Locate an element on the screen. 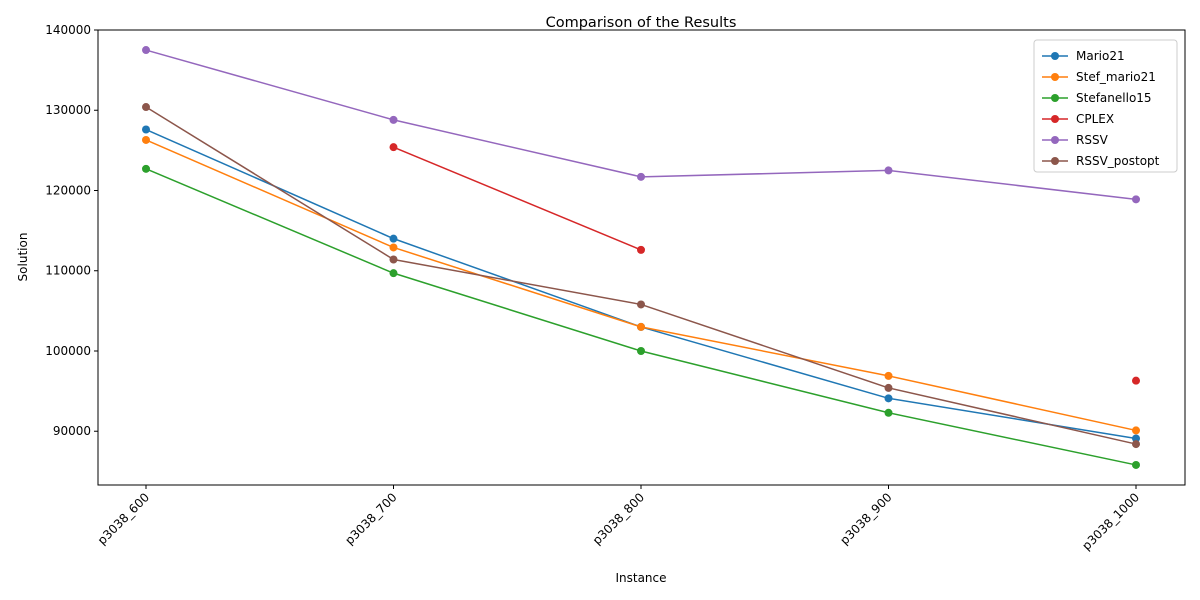 This screenshot has width=1200, height=600. chart-title: Comparison of the Results is located at coordinates (641, 23).